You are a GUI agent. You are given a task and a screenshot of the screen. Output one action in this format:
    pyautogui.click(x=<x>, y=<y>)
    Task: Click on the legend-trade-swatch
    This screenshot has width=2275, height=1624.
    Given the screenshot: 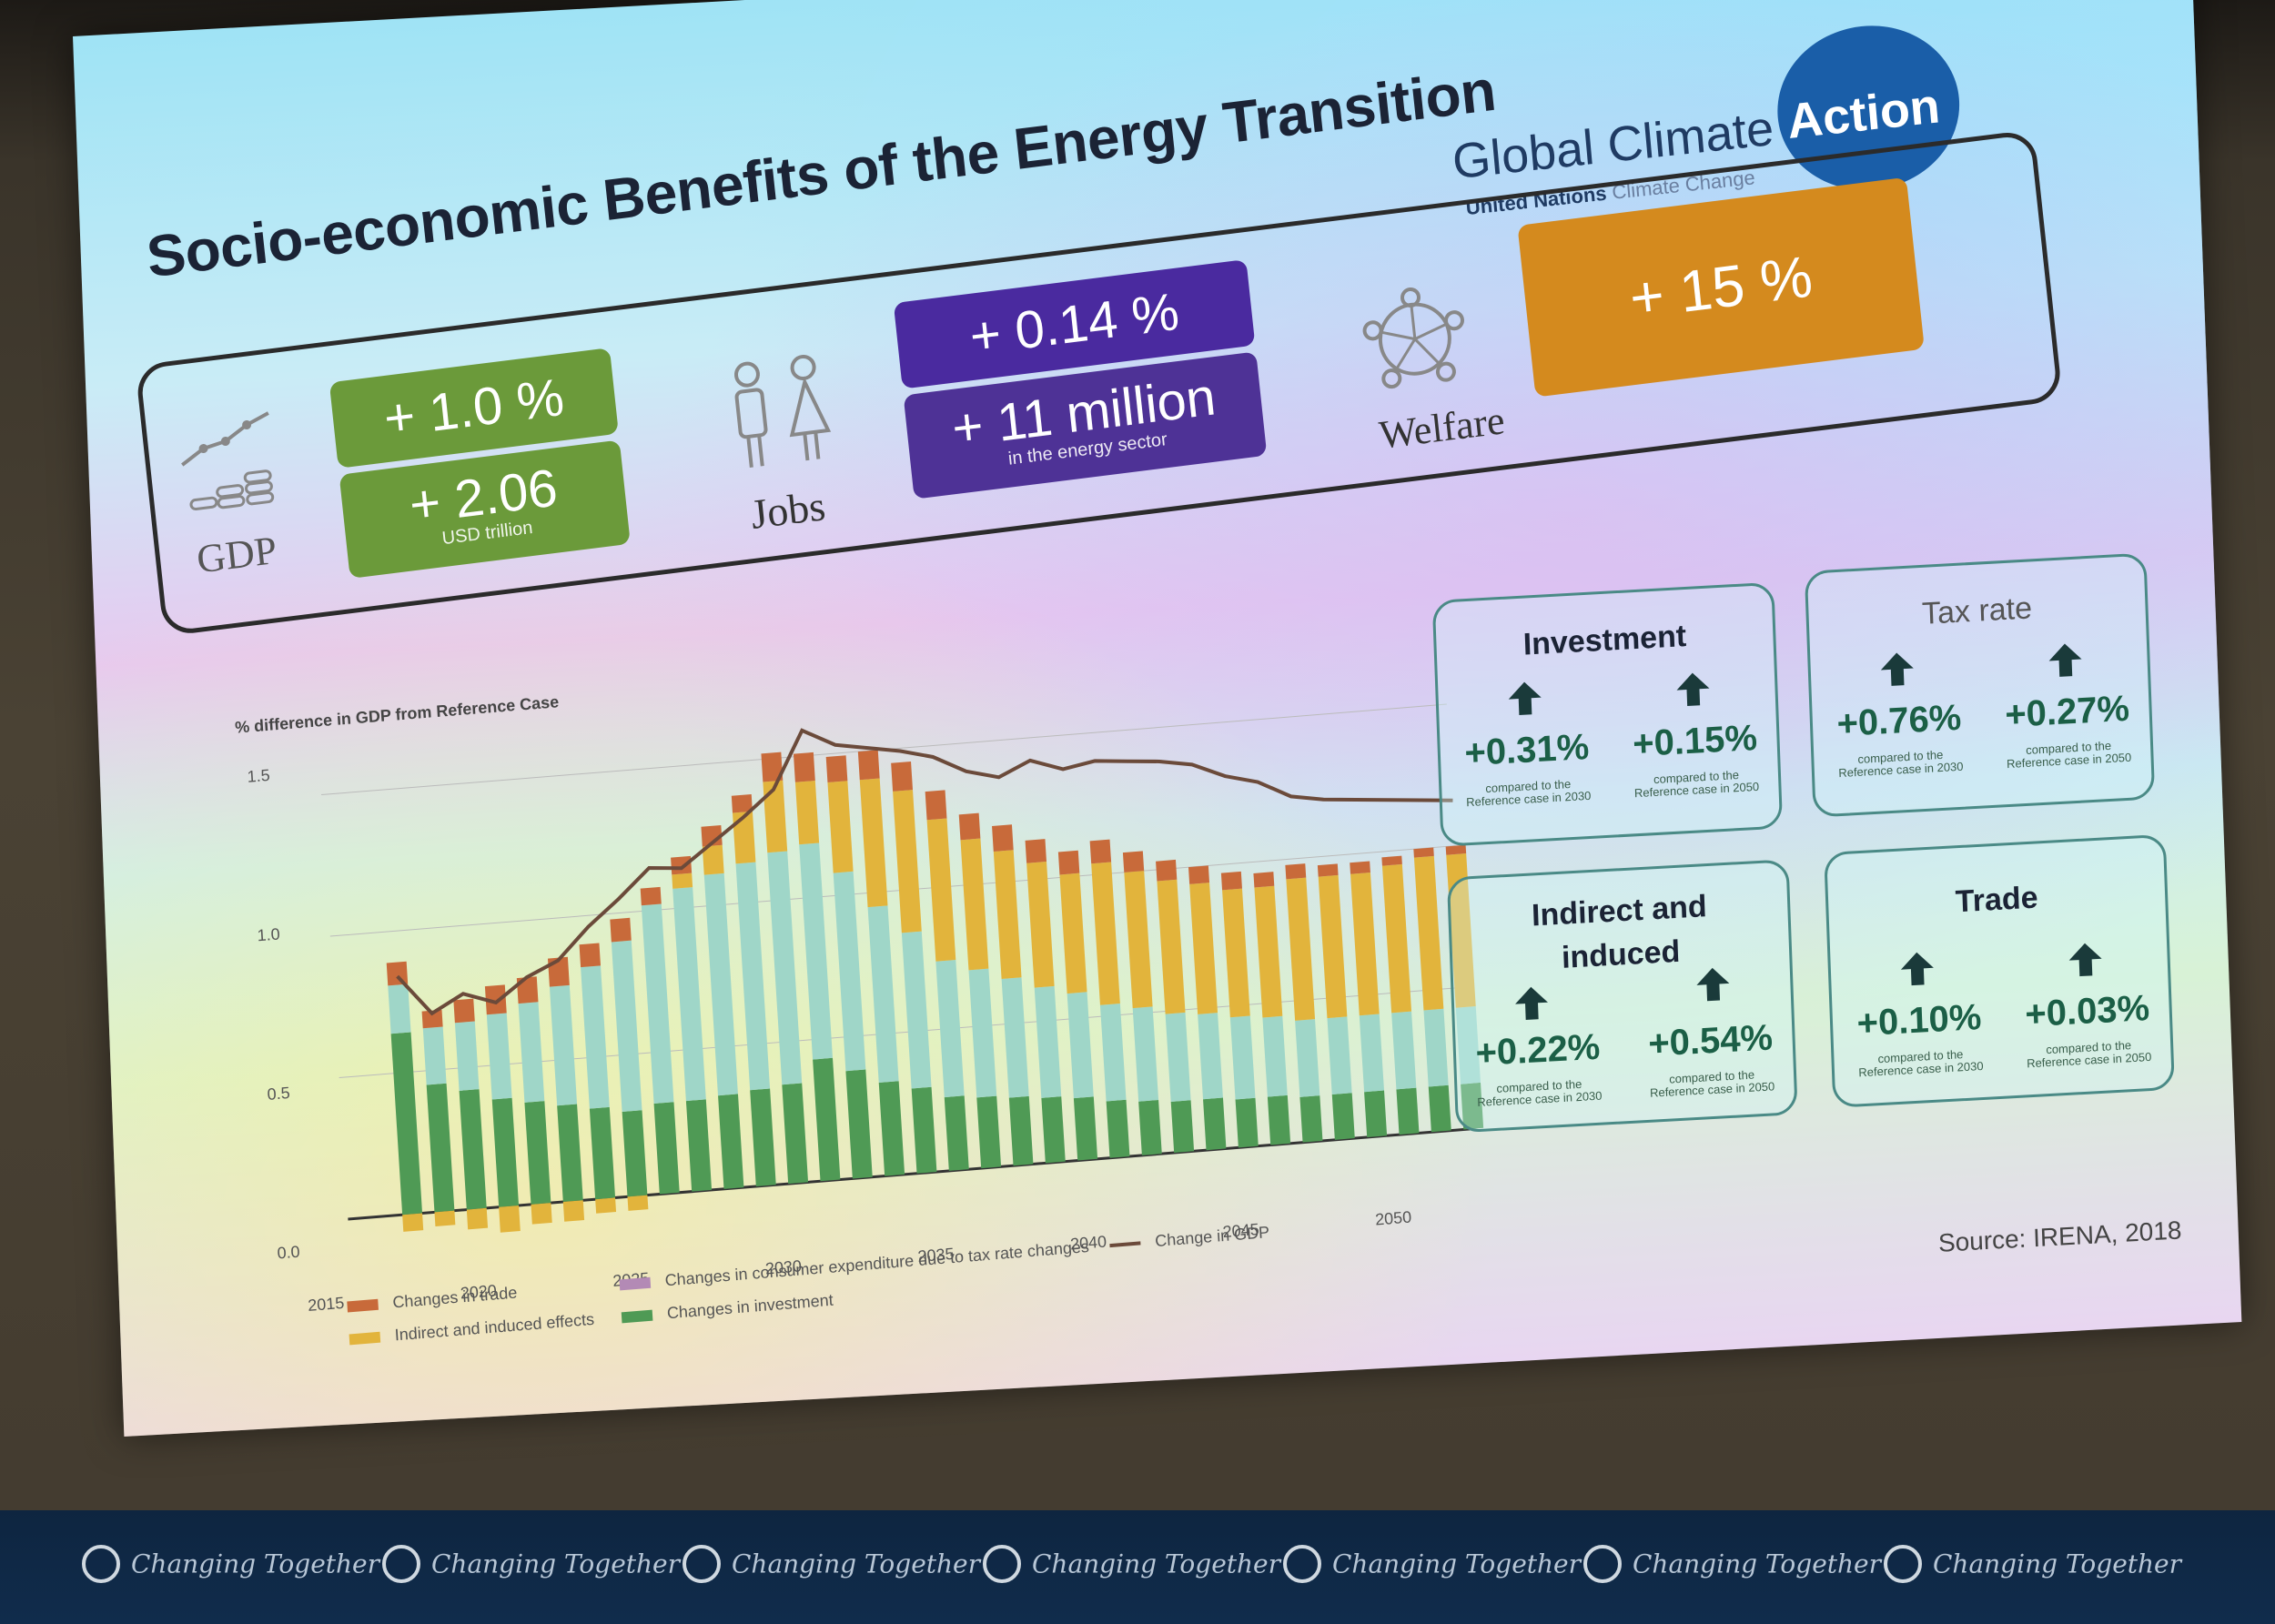 What is the action you would take?
    pyautogui.click(x=363, y=1306)
    